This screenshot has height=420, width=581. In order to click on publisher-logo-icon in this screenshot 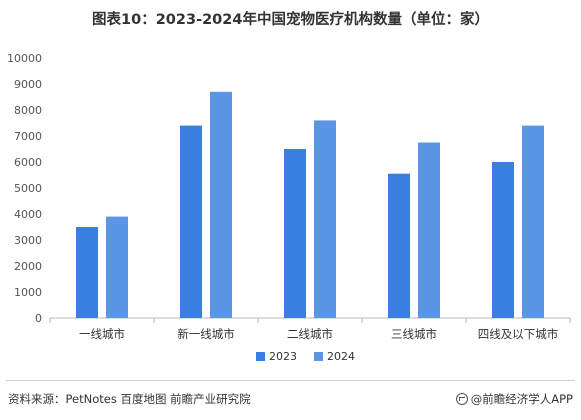, I will do `click(461, 399)`.